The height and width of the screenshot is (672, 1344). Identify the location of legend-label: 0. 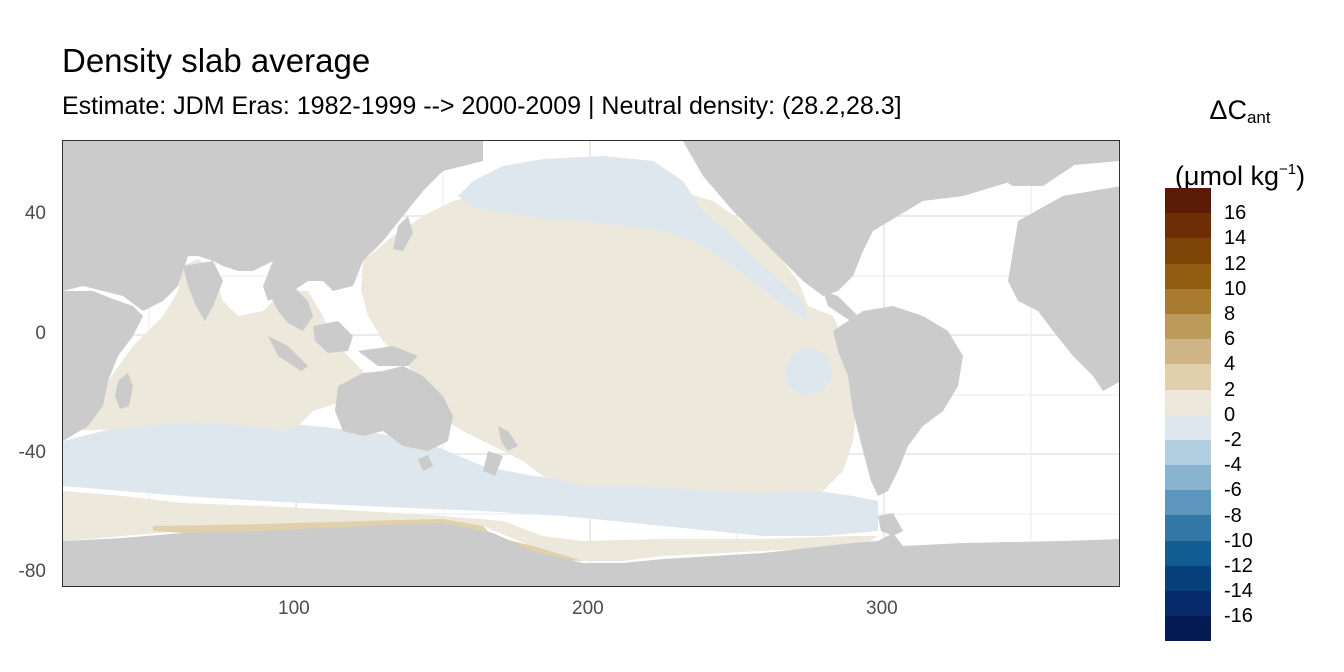
(1230, 414).